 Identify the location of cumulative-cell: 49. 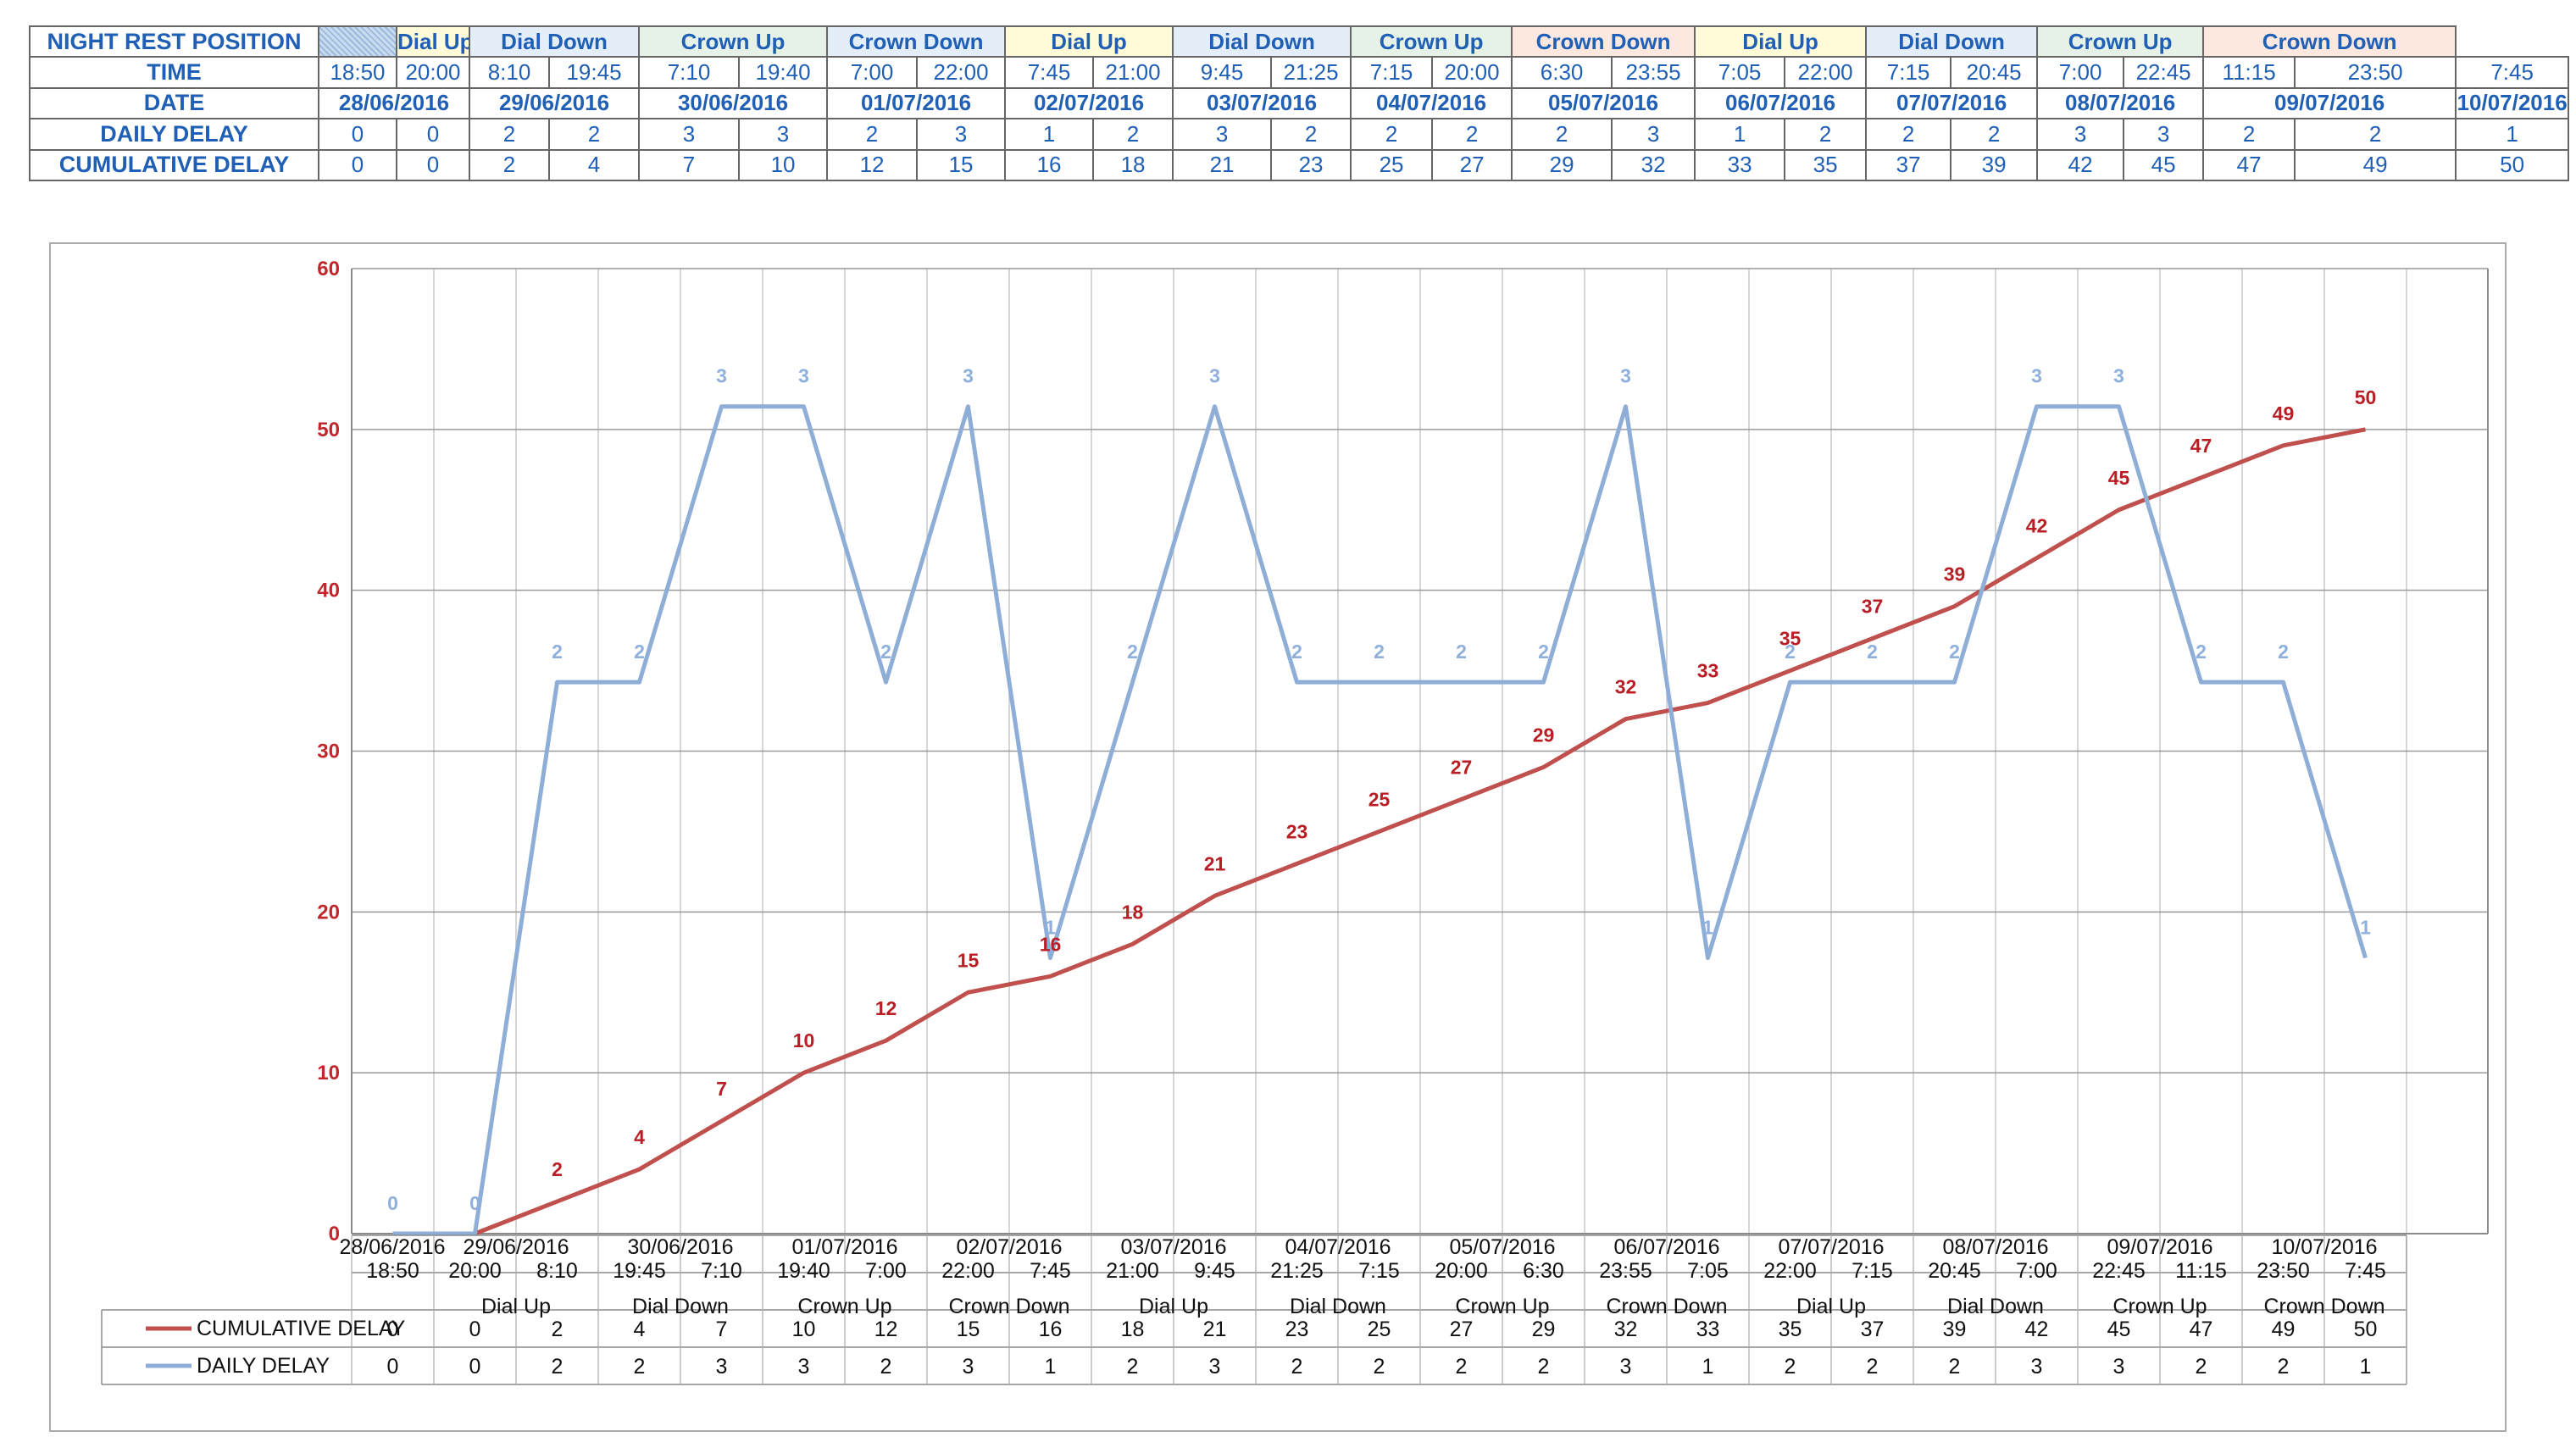
(2375, 165).